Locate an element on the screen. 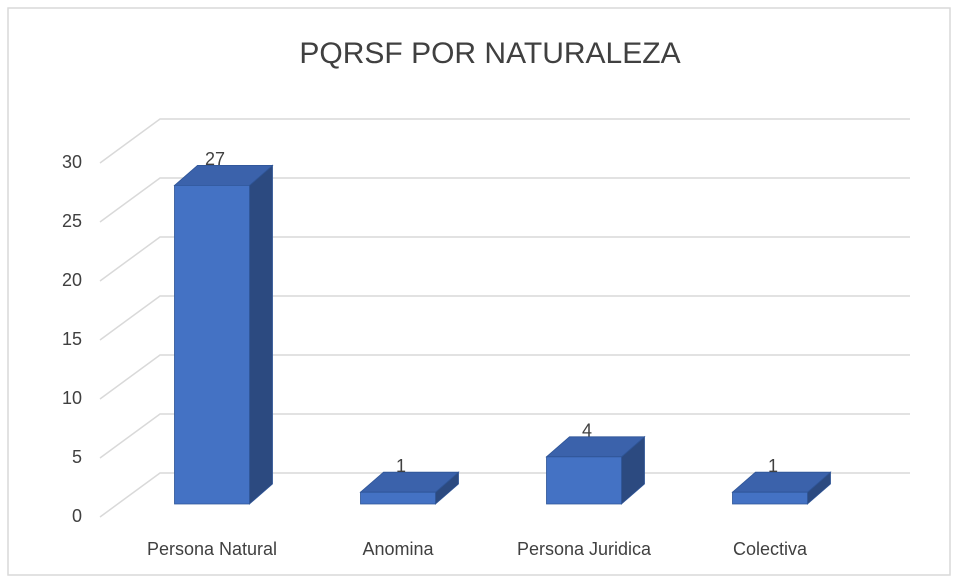 The image size is (958, 582). x-tick-label: Persona Natural is located at coordinates (212, 549).